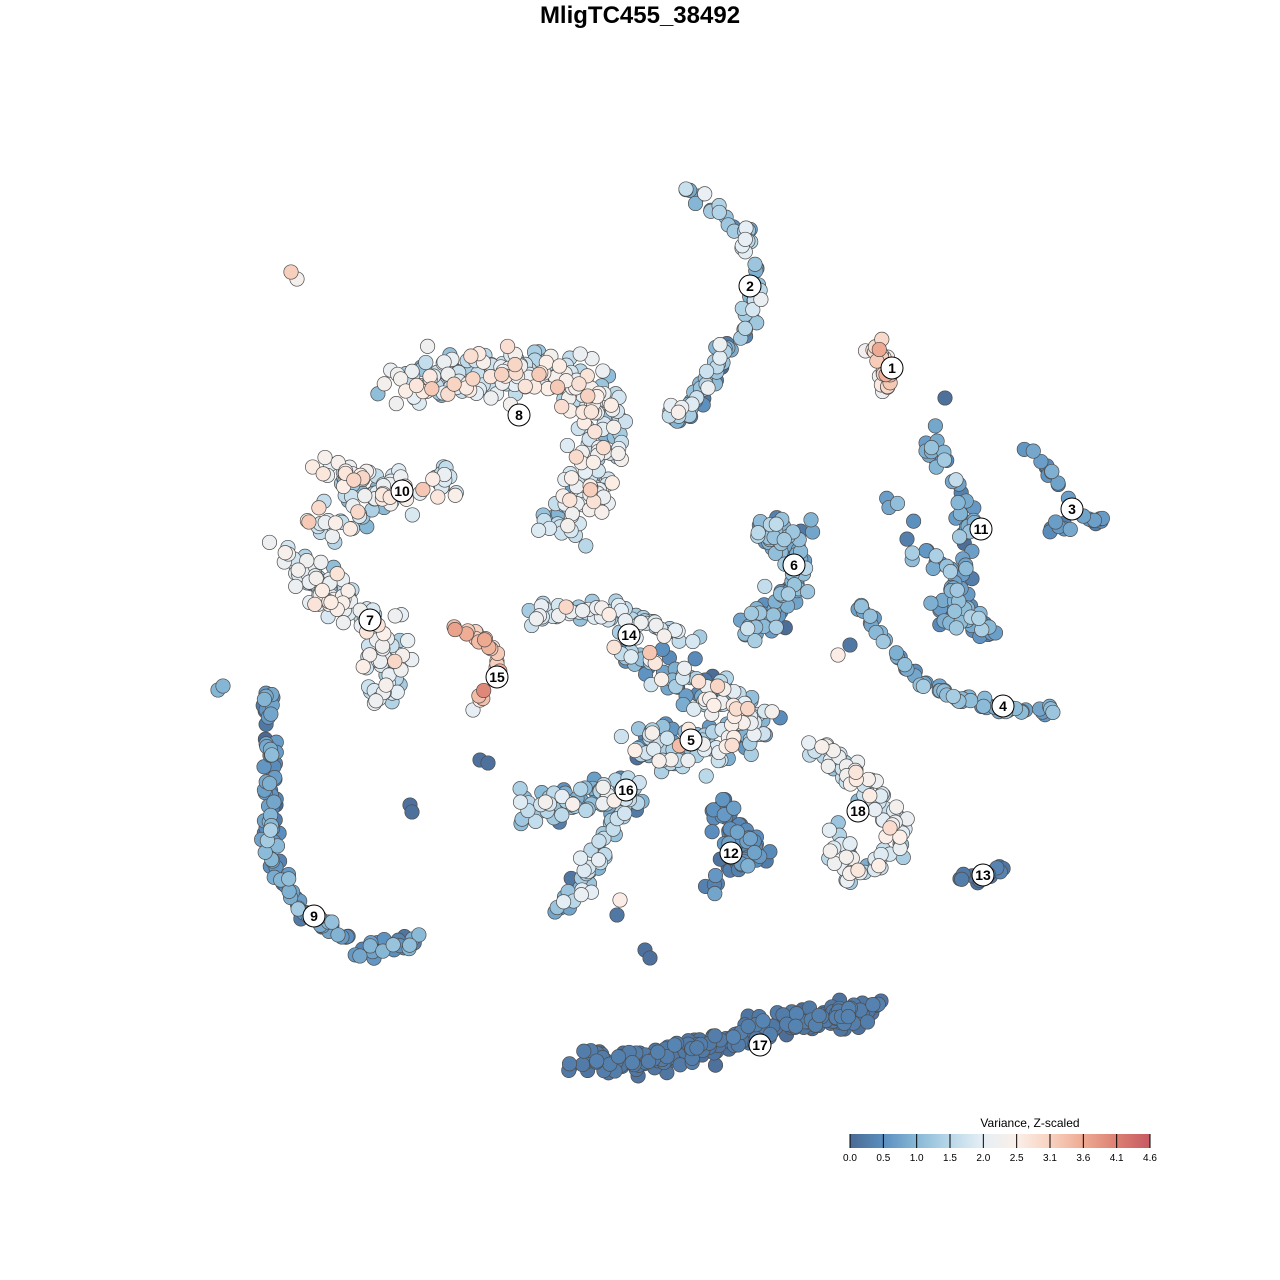 Image resolution: width=1280 pixels, height=1280 pixels. What do you see at coordinates (1050, 1158) in the screenshot?
I see `legend-tick-label: 3.1` at bounding box center [1050, 1158].